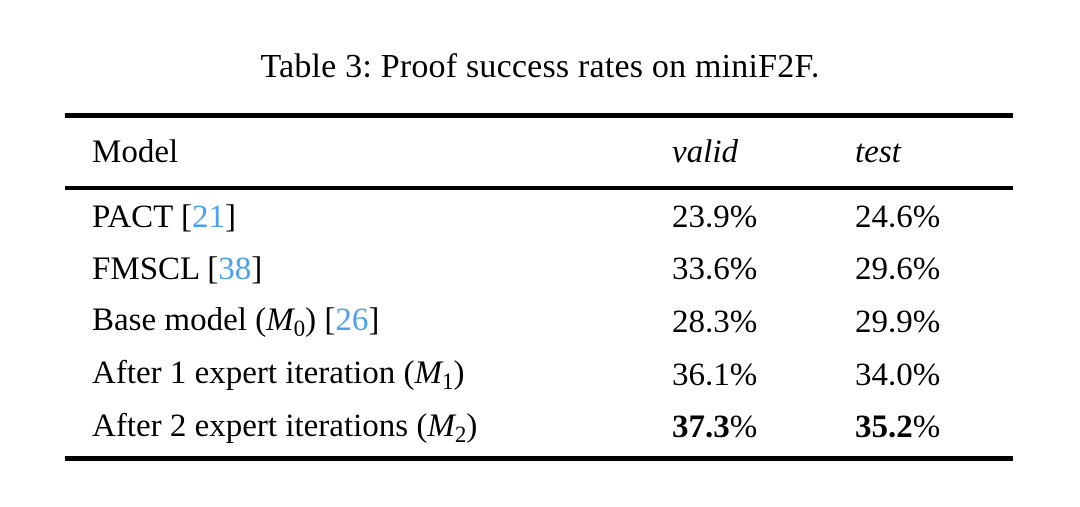 This screenshot has width=1080, height=507. Describe the element at coordinates (539, 188) in the screenshot. I see `header-rule` at that location.